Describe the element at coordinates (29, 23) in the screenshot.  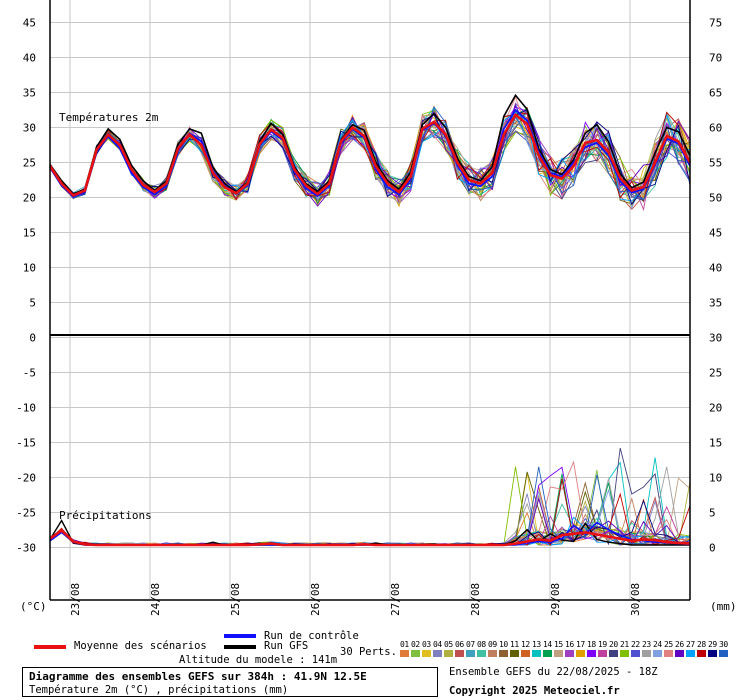
I see `left-tick-label: 45` at that location.